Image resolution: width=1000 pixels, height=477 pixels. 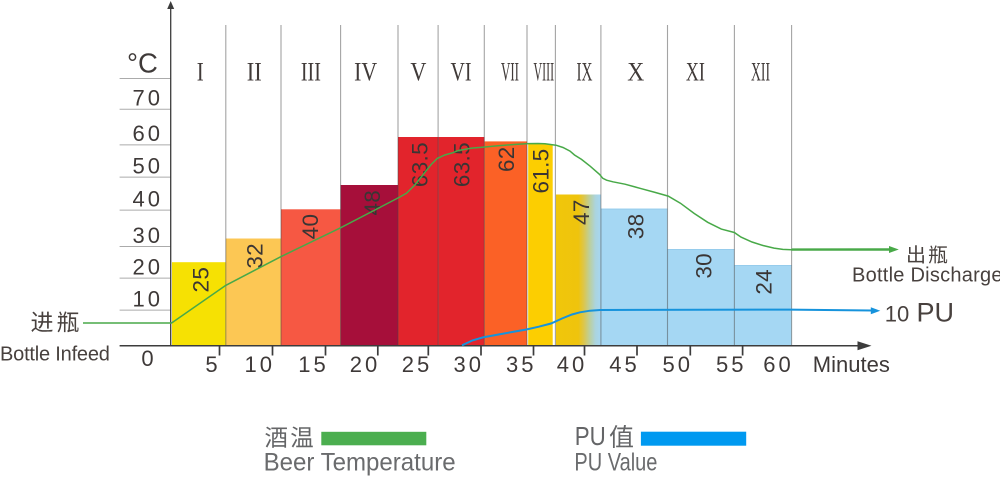 I want to click on svg-text: V, so click(x=418, y=72).